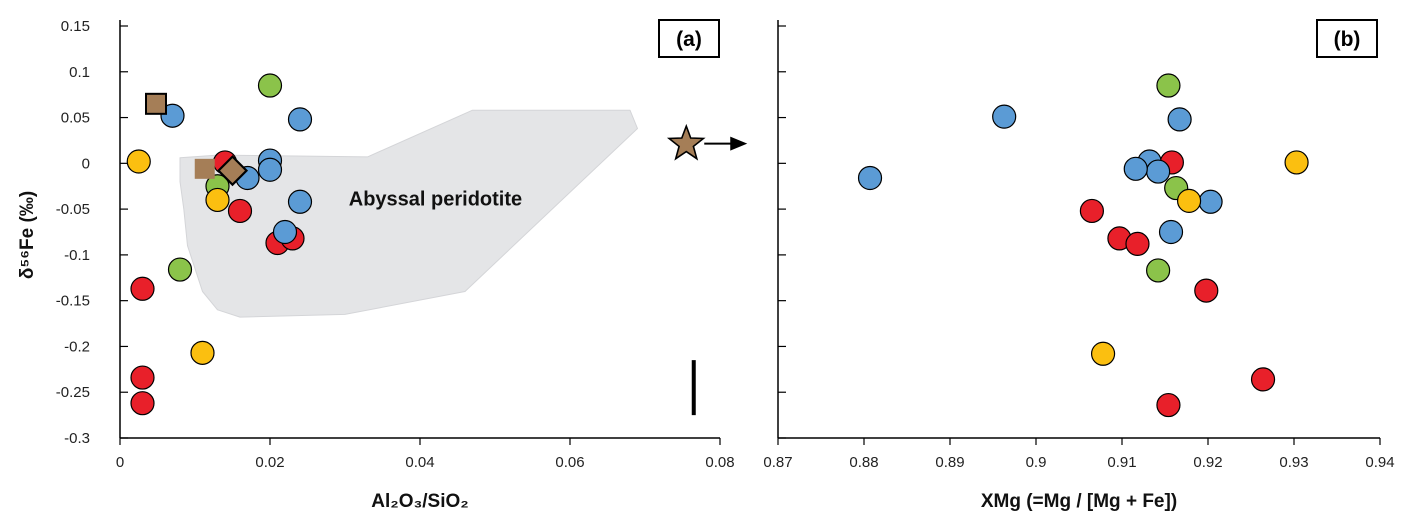  What do you see at coordinates (75, 26) in the screenshot?
I see `y-tick-label: 0.15` at bounding box center [75, 26].